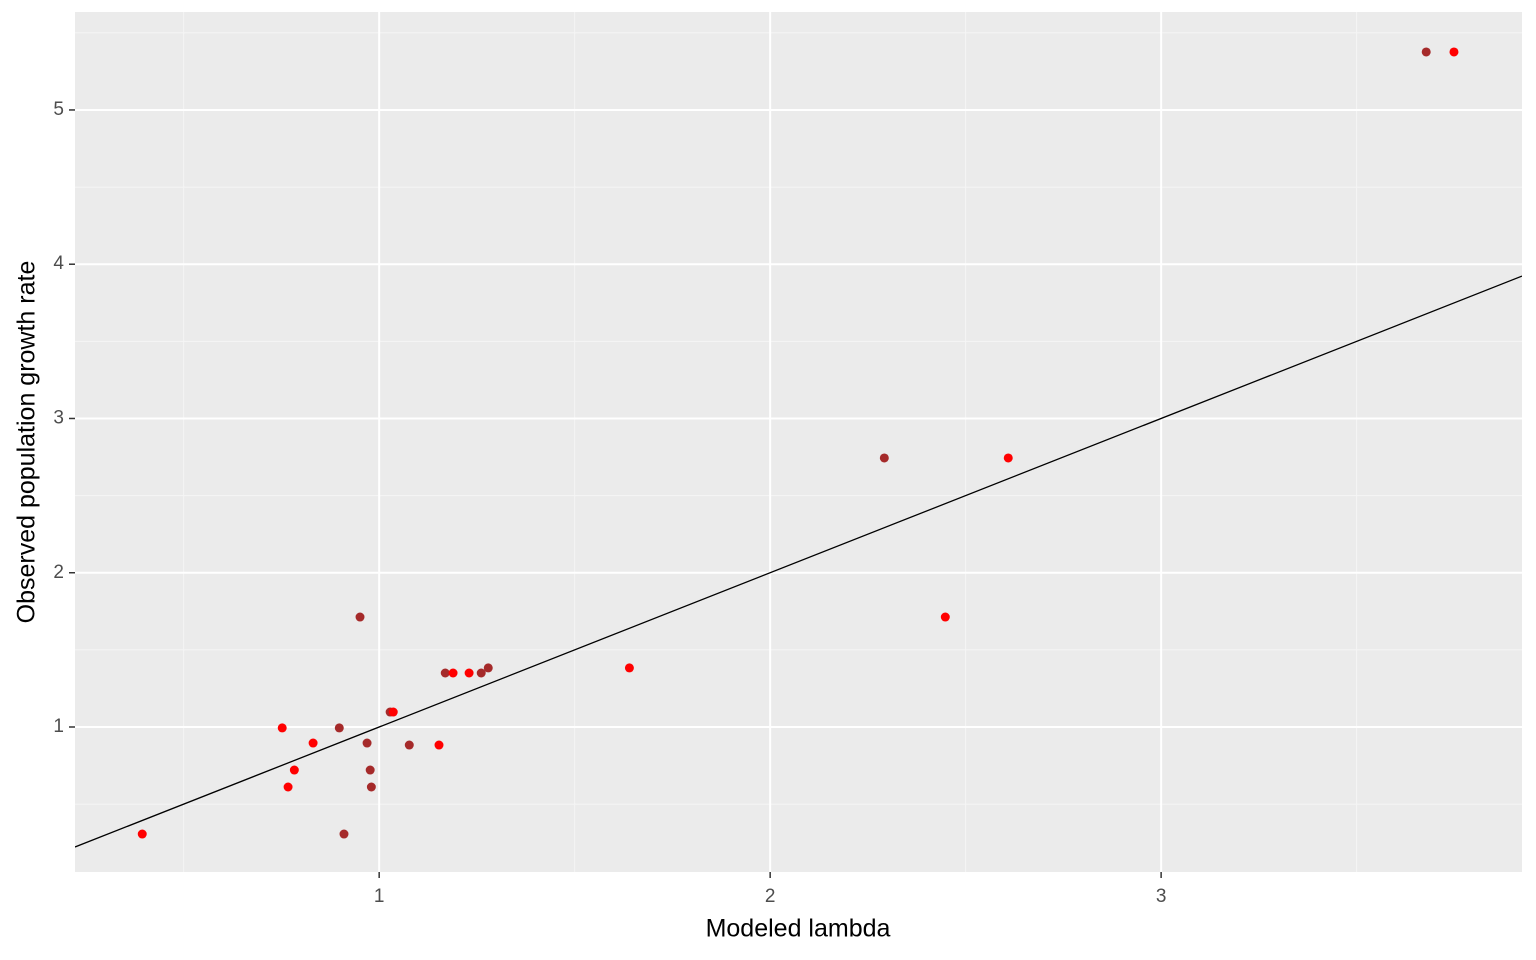 The width and height of the screenshot is (1536, 960). I want to click on x-tick-label: 3, so click(1161, 896).